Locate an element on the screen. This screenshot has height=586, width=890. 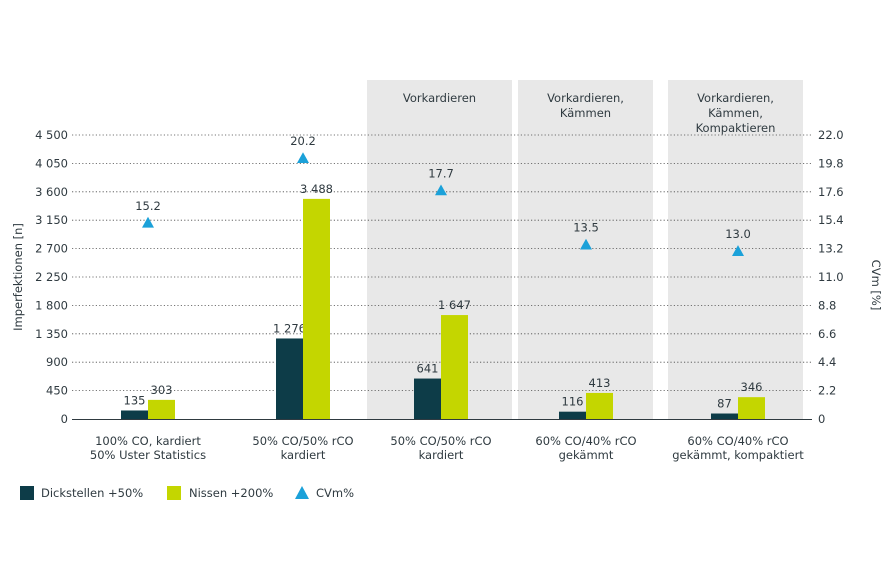
y-tick-left: 900 is located at coordinates (57, 362).